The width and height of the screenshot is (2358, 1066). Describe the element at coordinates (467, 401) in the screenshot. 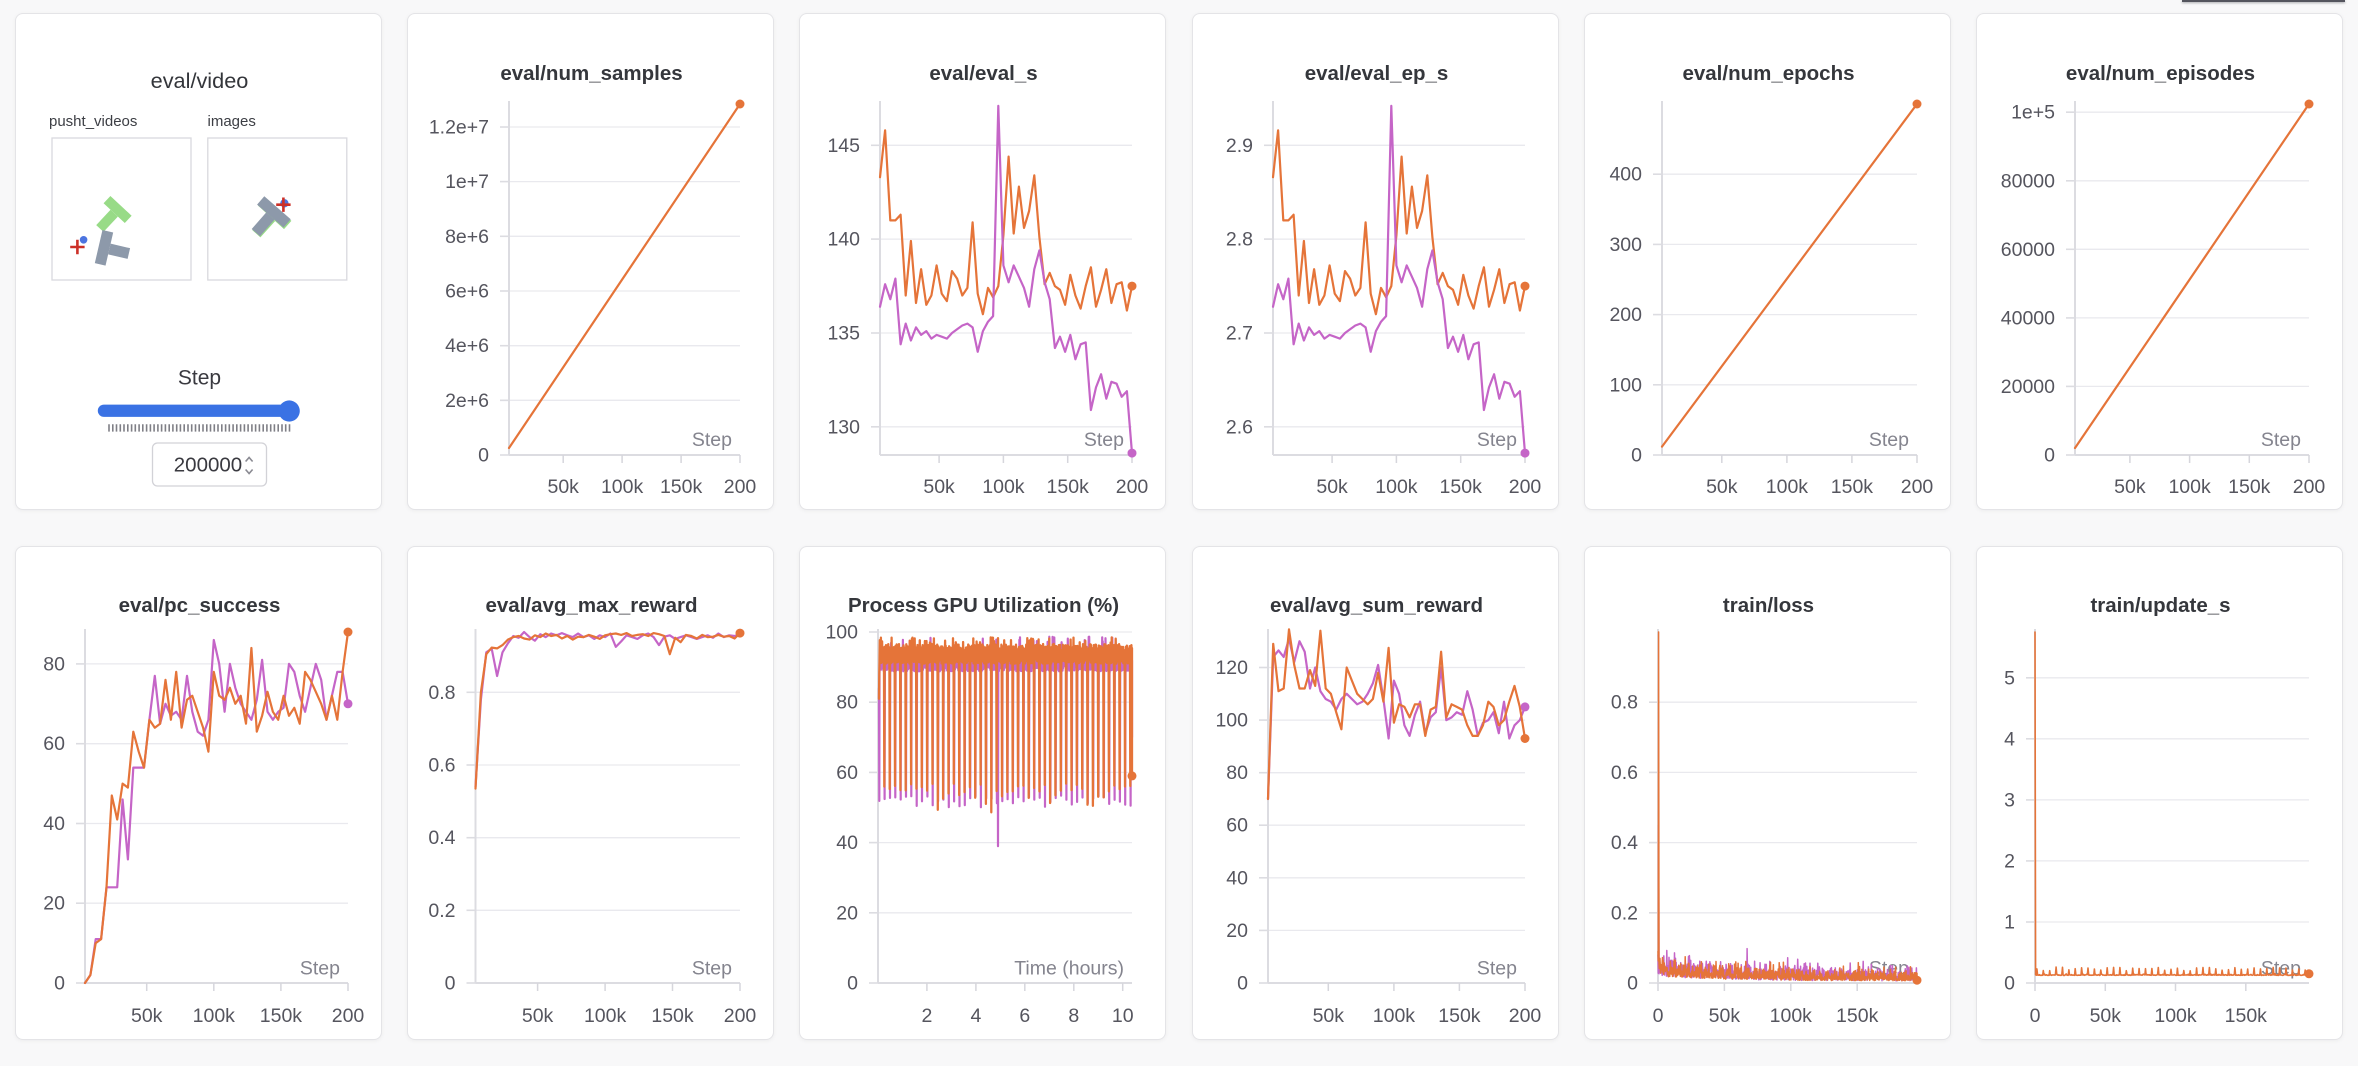

I see `svg-text: 2e+6` at that location.